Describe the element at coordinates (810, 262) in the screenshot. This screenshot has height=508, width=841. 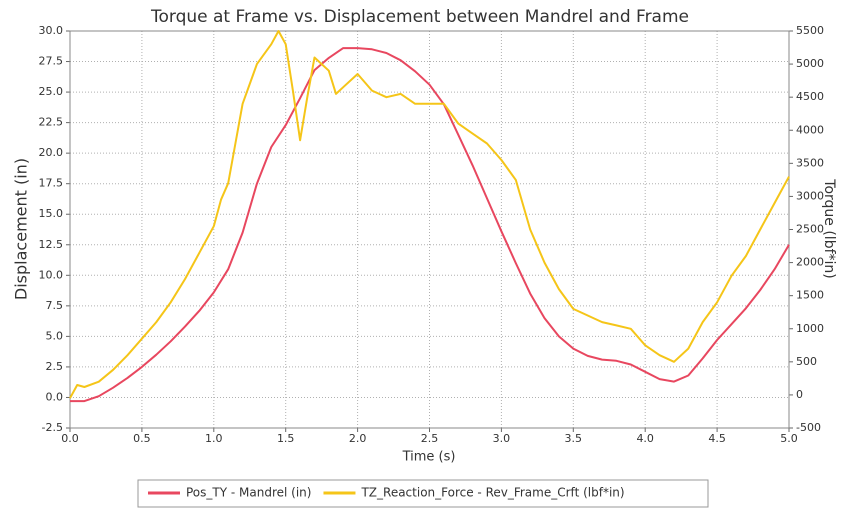
I see `y2-tick-label: 2000` at that location.